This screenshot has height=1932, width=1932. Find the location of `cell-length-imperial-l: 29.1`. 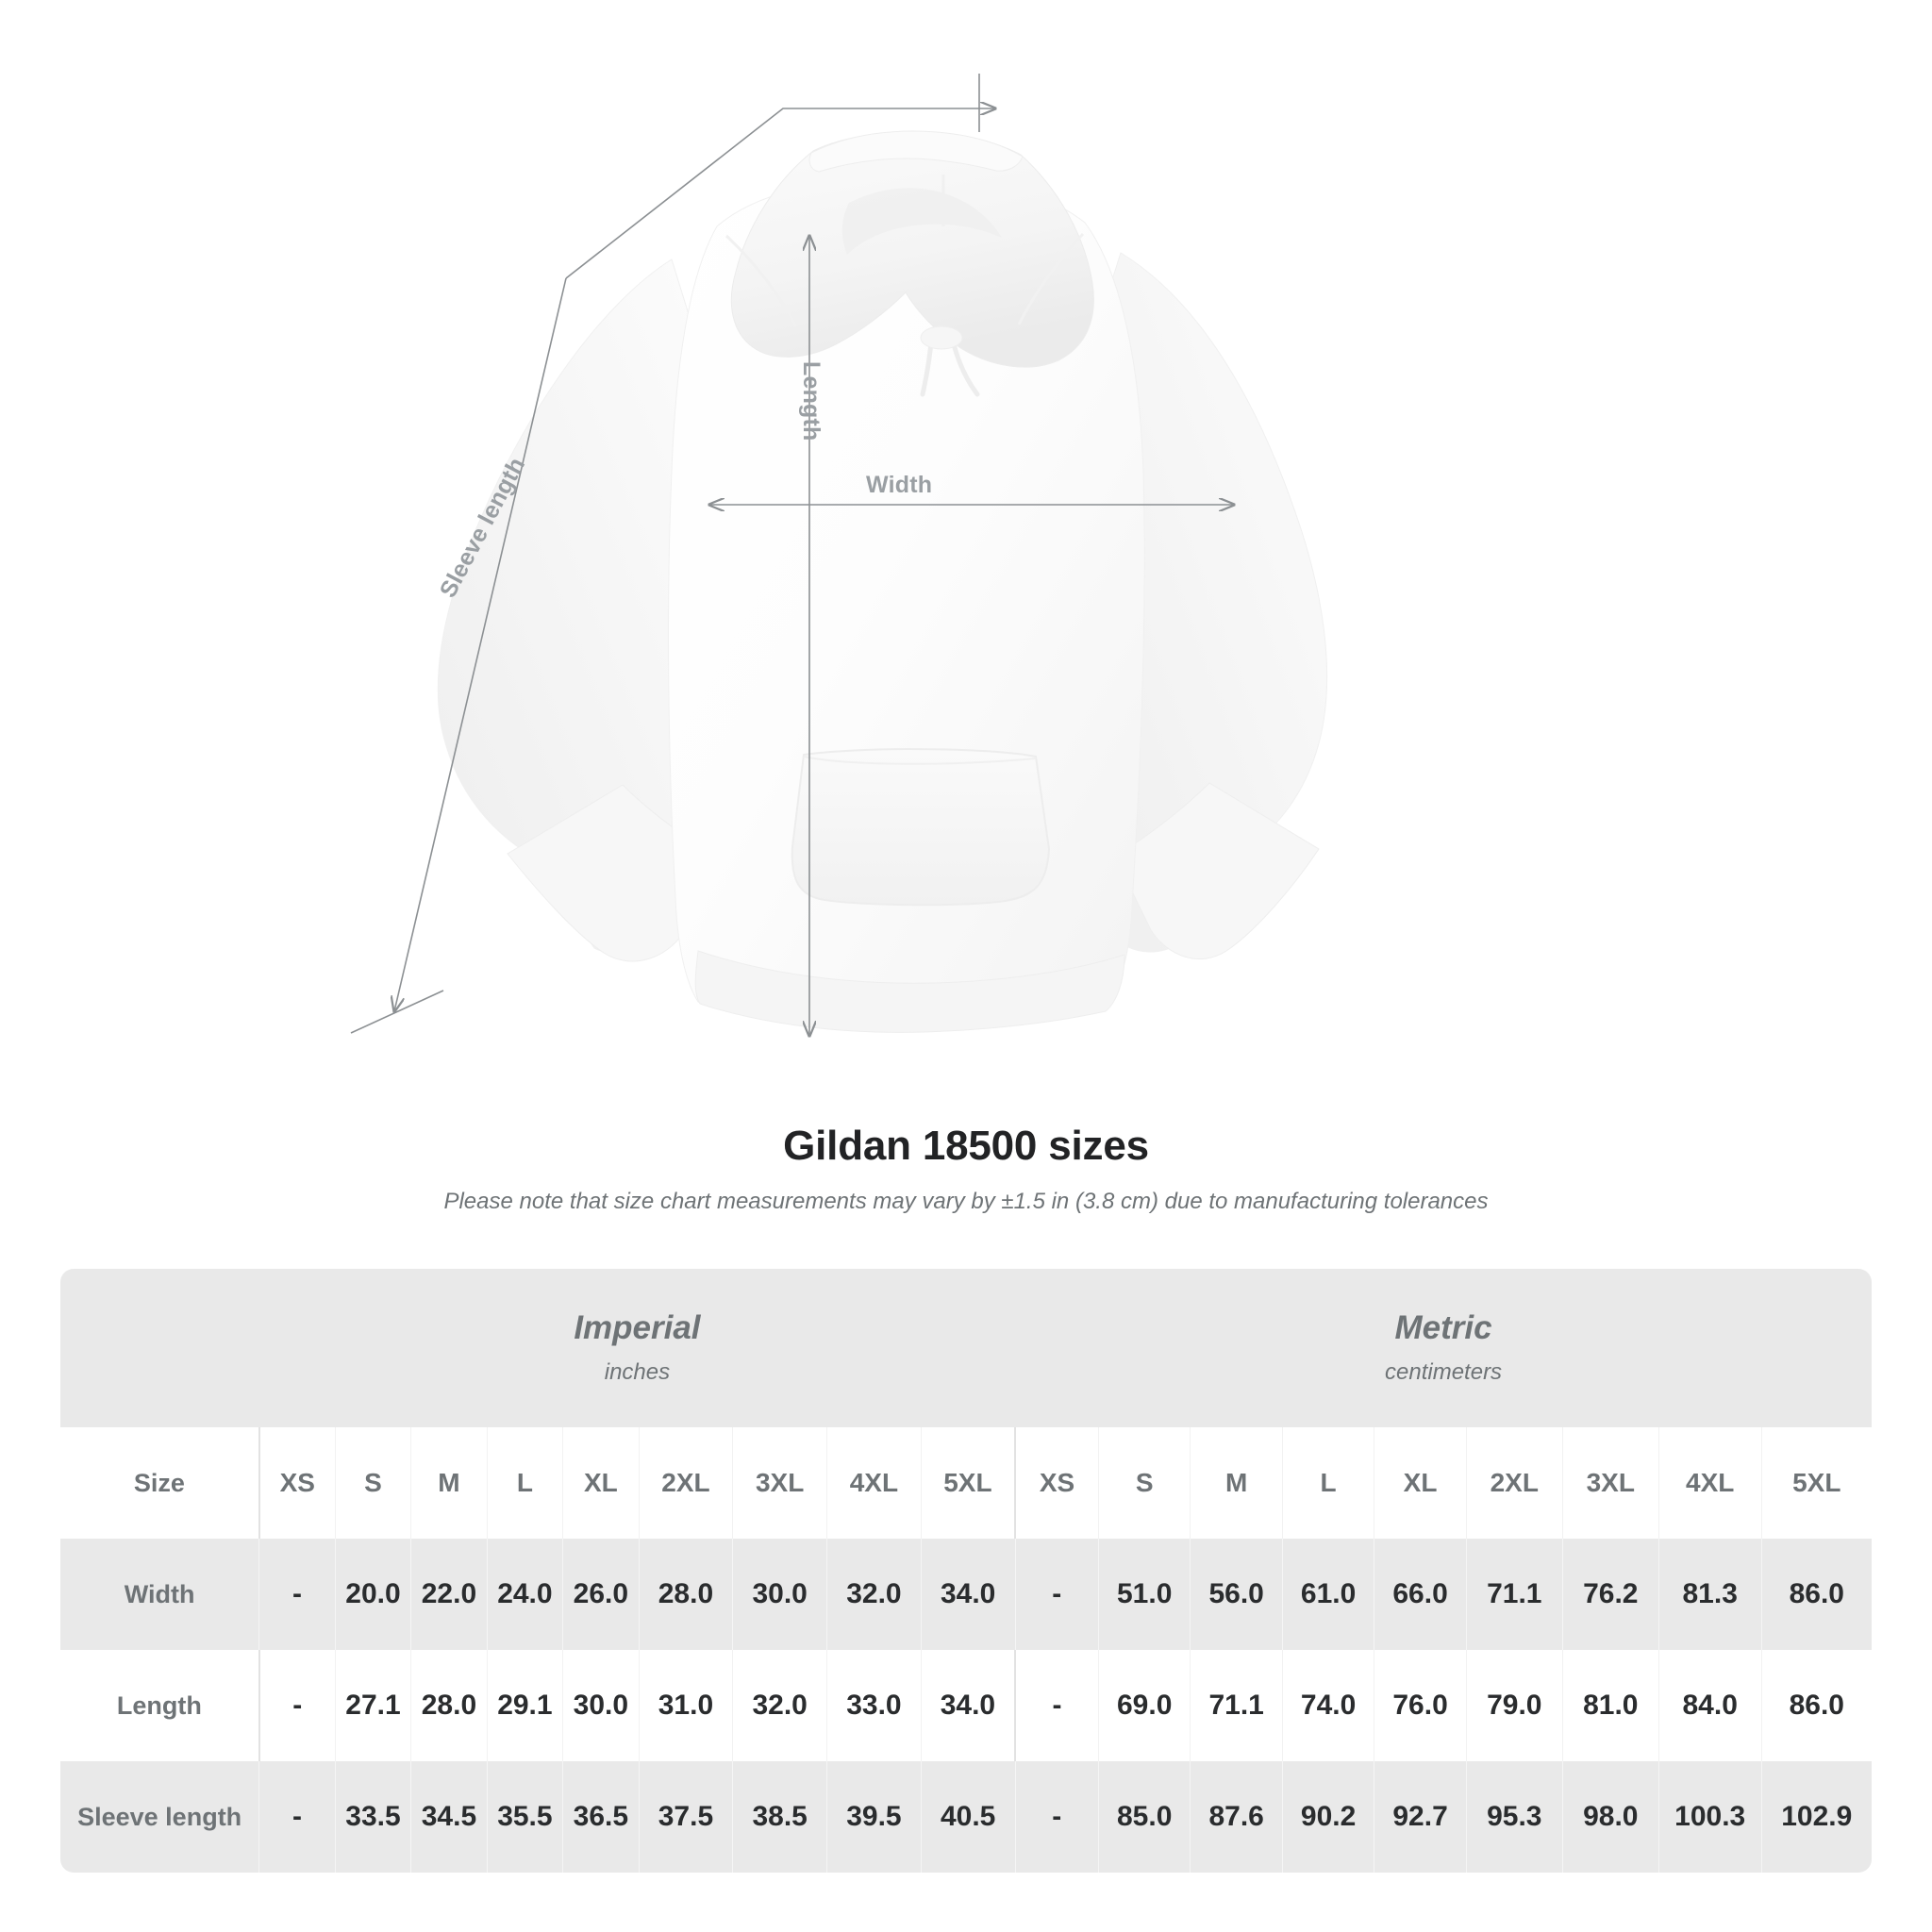

cell-length-imperial-l: 29.1 is located at coordinates (524, 1706).